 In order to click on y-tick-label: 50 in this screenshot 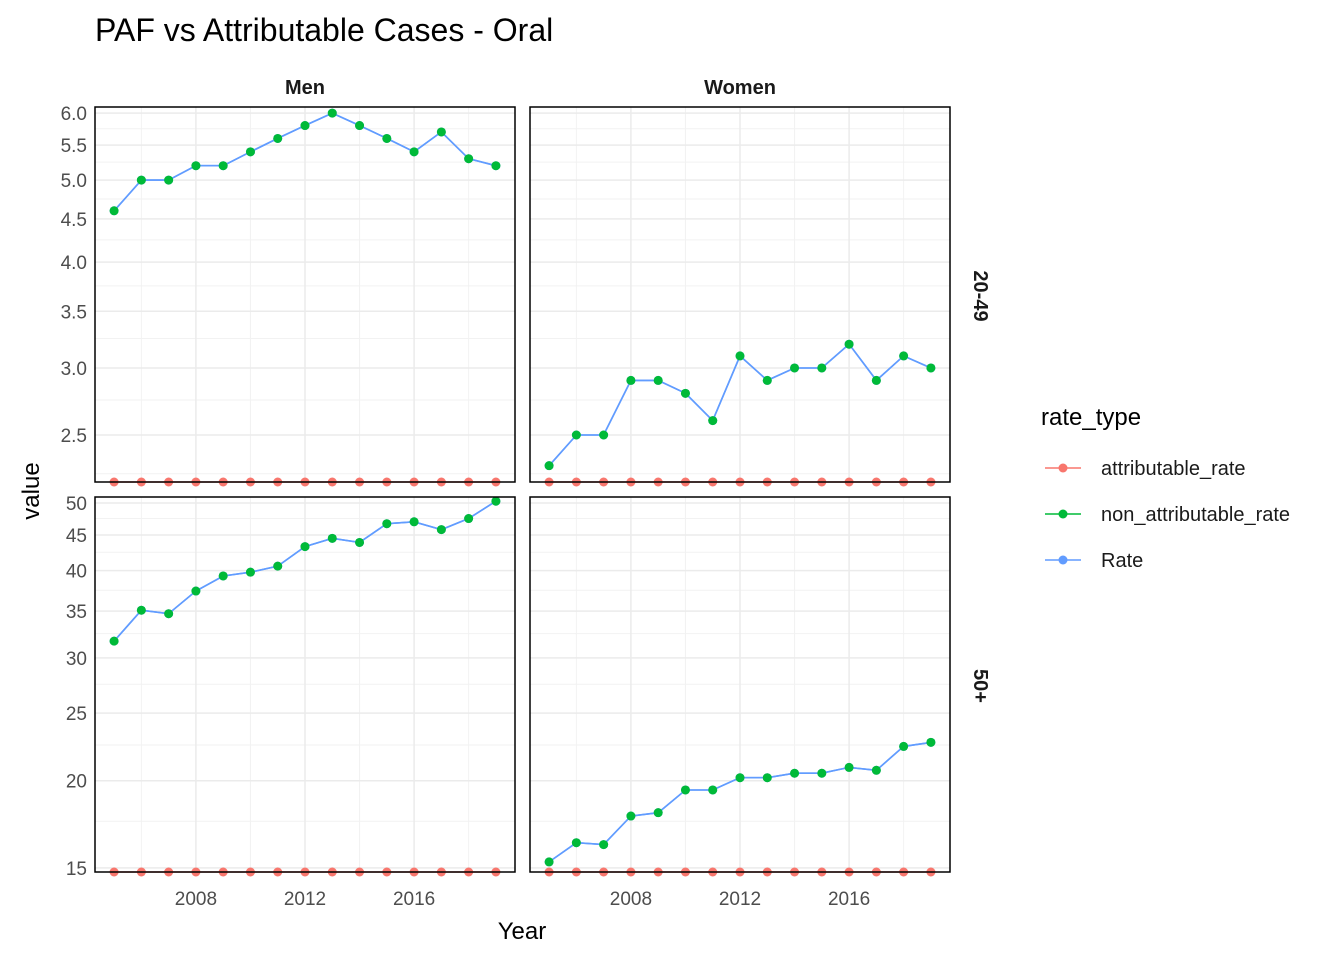, I will do `click(76, 504)`.